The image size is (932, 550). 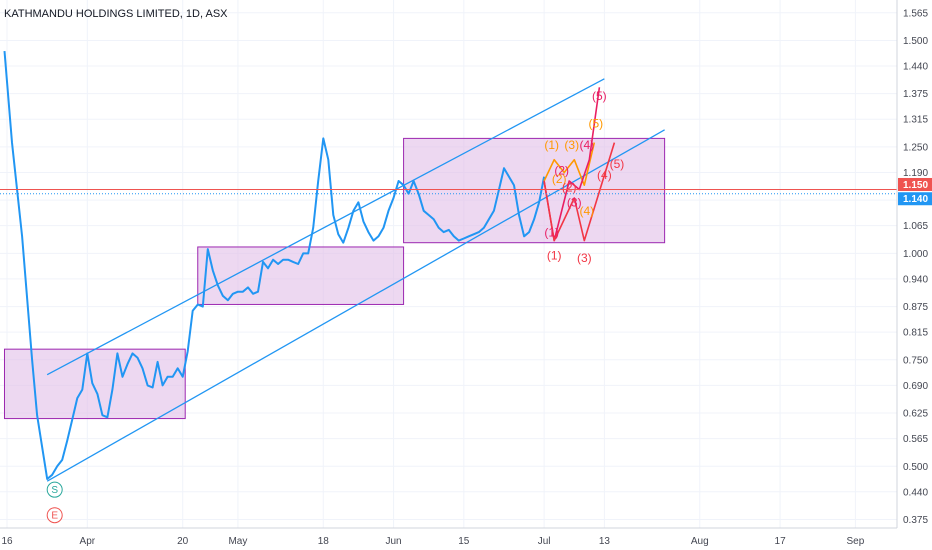 I want to click on event-marker-label-0: S, so click(x=54, y=490).